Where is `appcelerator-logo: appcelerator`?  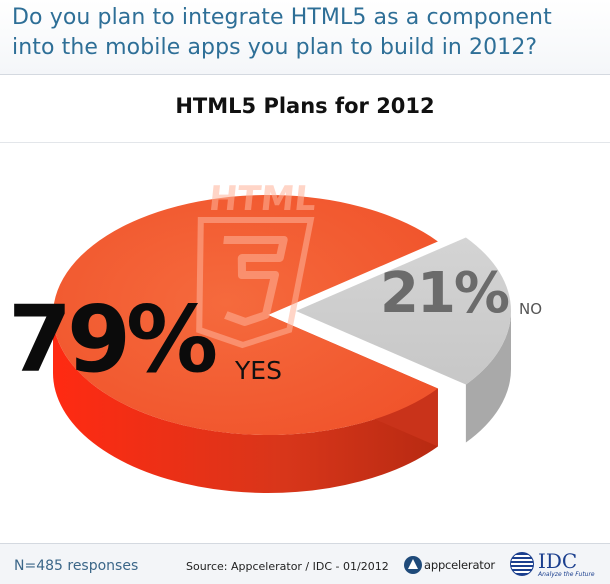 appcelerator-logo: appcelerator is located at coordinates (453, 565).